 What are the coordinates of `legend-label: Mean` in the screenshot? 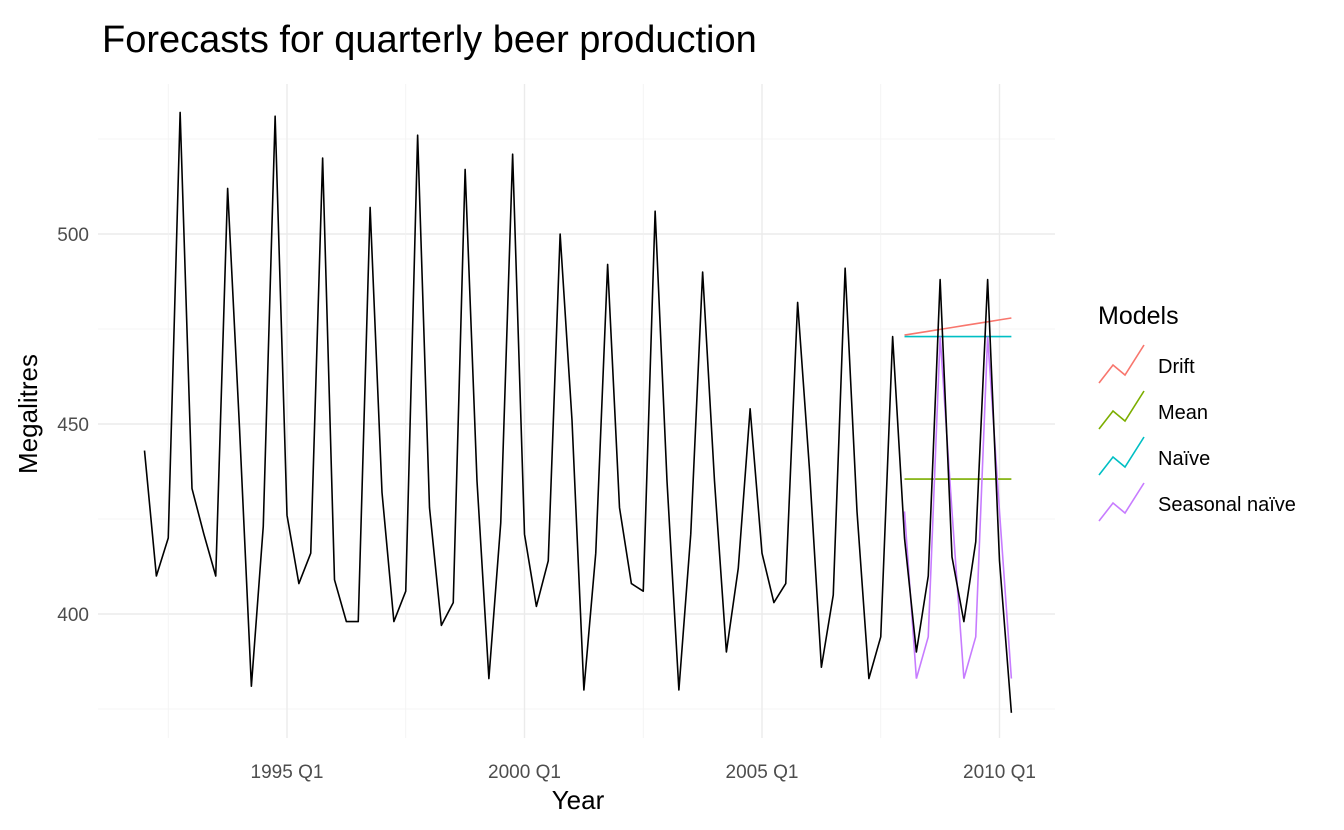 It's located at (1183, 413).